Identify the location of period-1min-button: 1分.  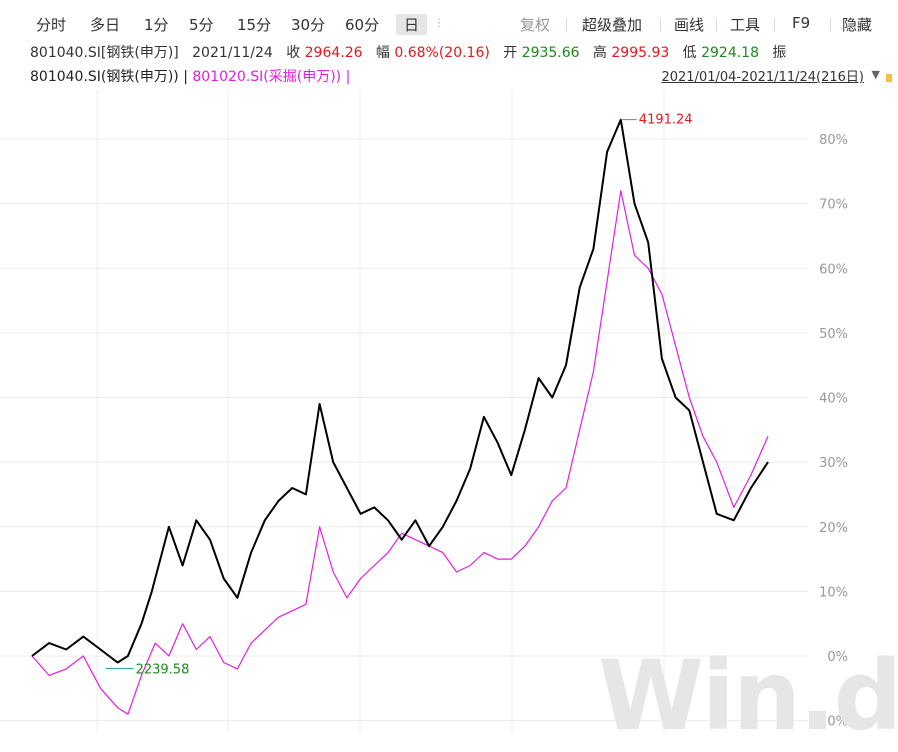
(156, 25).